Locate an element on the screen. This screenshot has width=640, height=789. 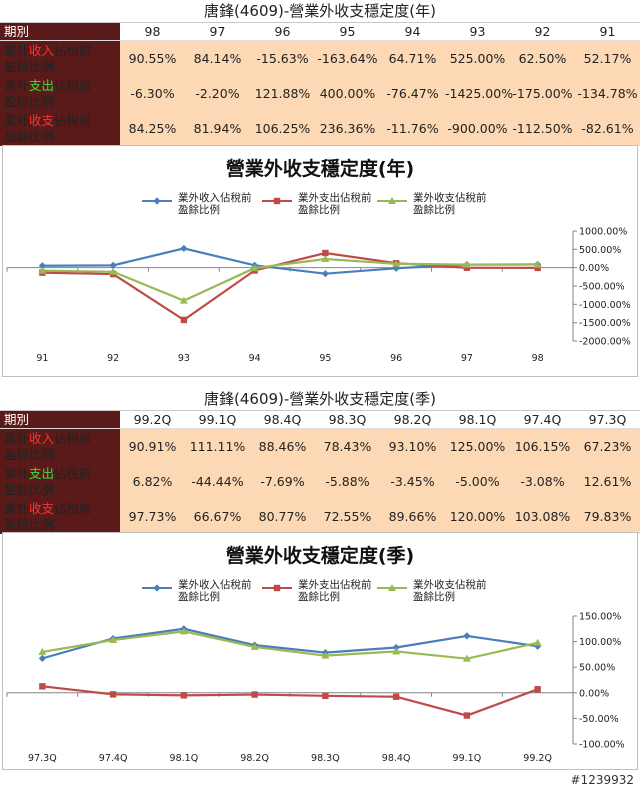
y-tick-label: -2000.00% is located at coordinates (605, 342).